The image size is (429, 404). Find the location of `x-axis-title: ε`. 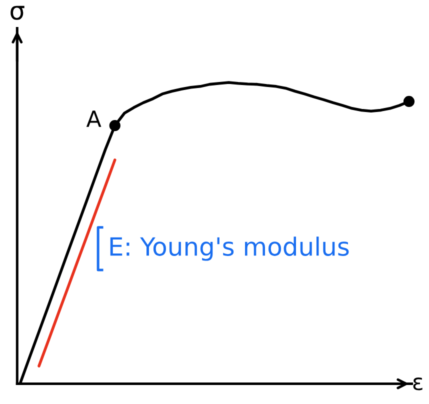

x-axis-title: ε is located at coordinates (417, 383).